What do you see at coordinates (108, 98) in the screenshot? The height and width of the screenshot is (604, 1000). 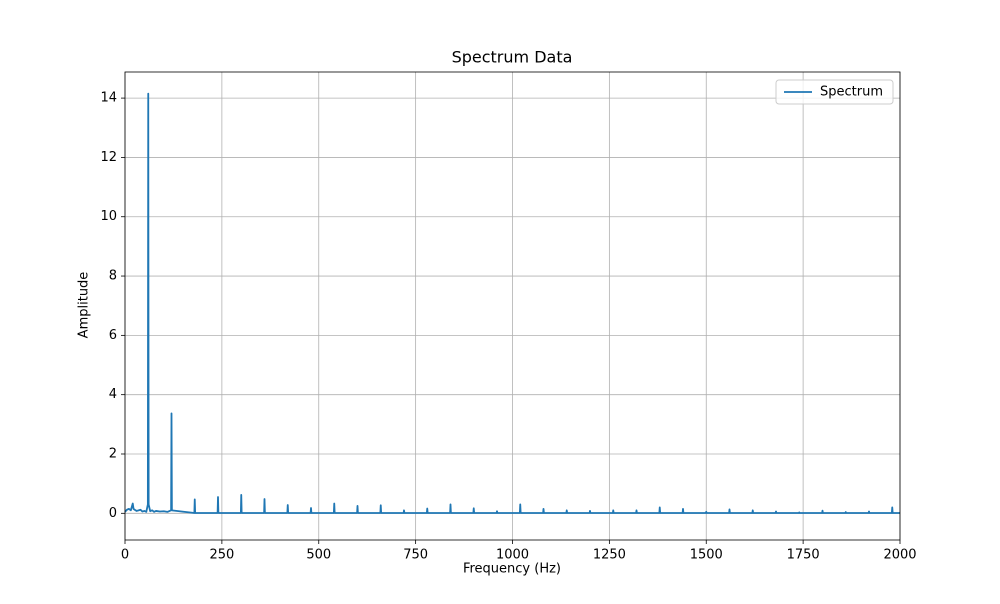 I see `y-tick-label: 14` at bounding box center [108, 98].